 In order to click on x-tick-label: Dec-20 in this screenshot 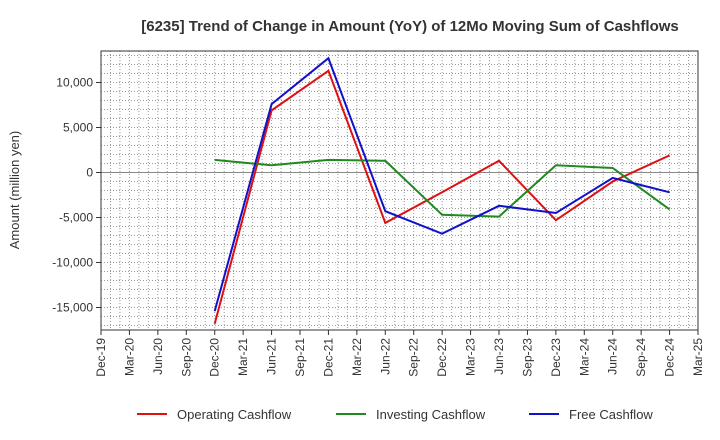, I will do `click(215, 357)`.